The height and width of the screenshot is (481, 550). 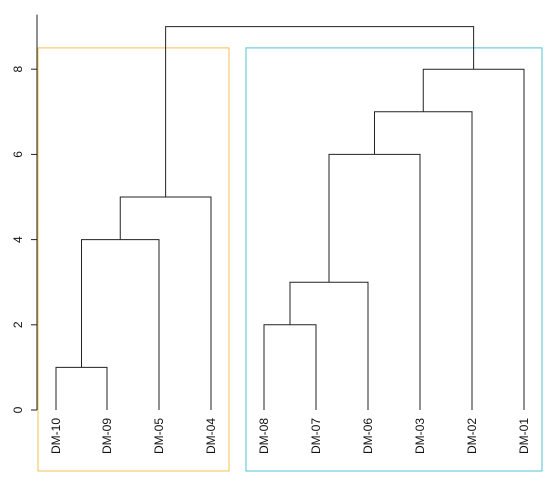 I want to click on leaf-label: DM-07, so click(x=316, y=436).